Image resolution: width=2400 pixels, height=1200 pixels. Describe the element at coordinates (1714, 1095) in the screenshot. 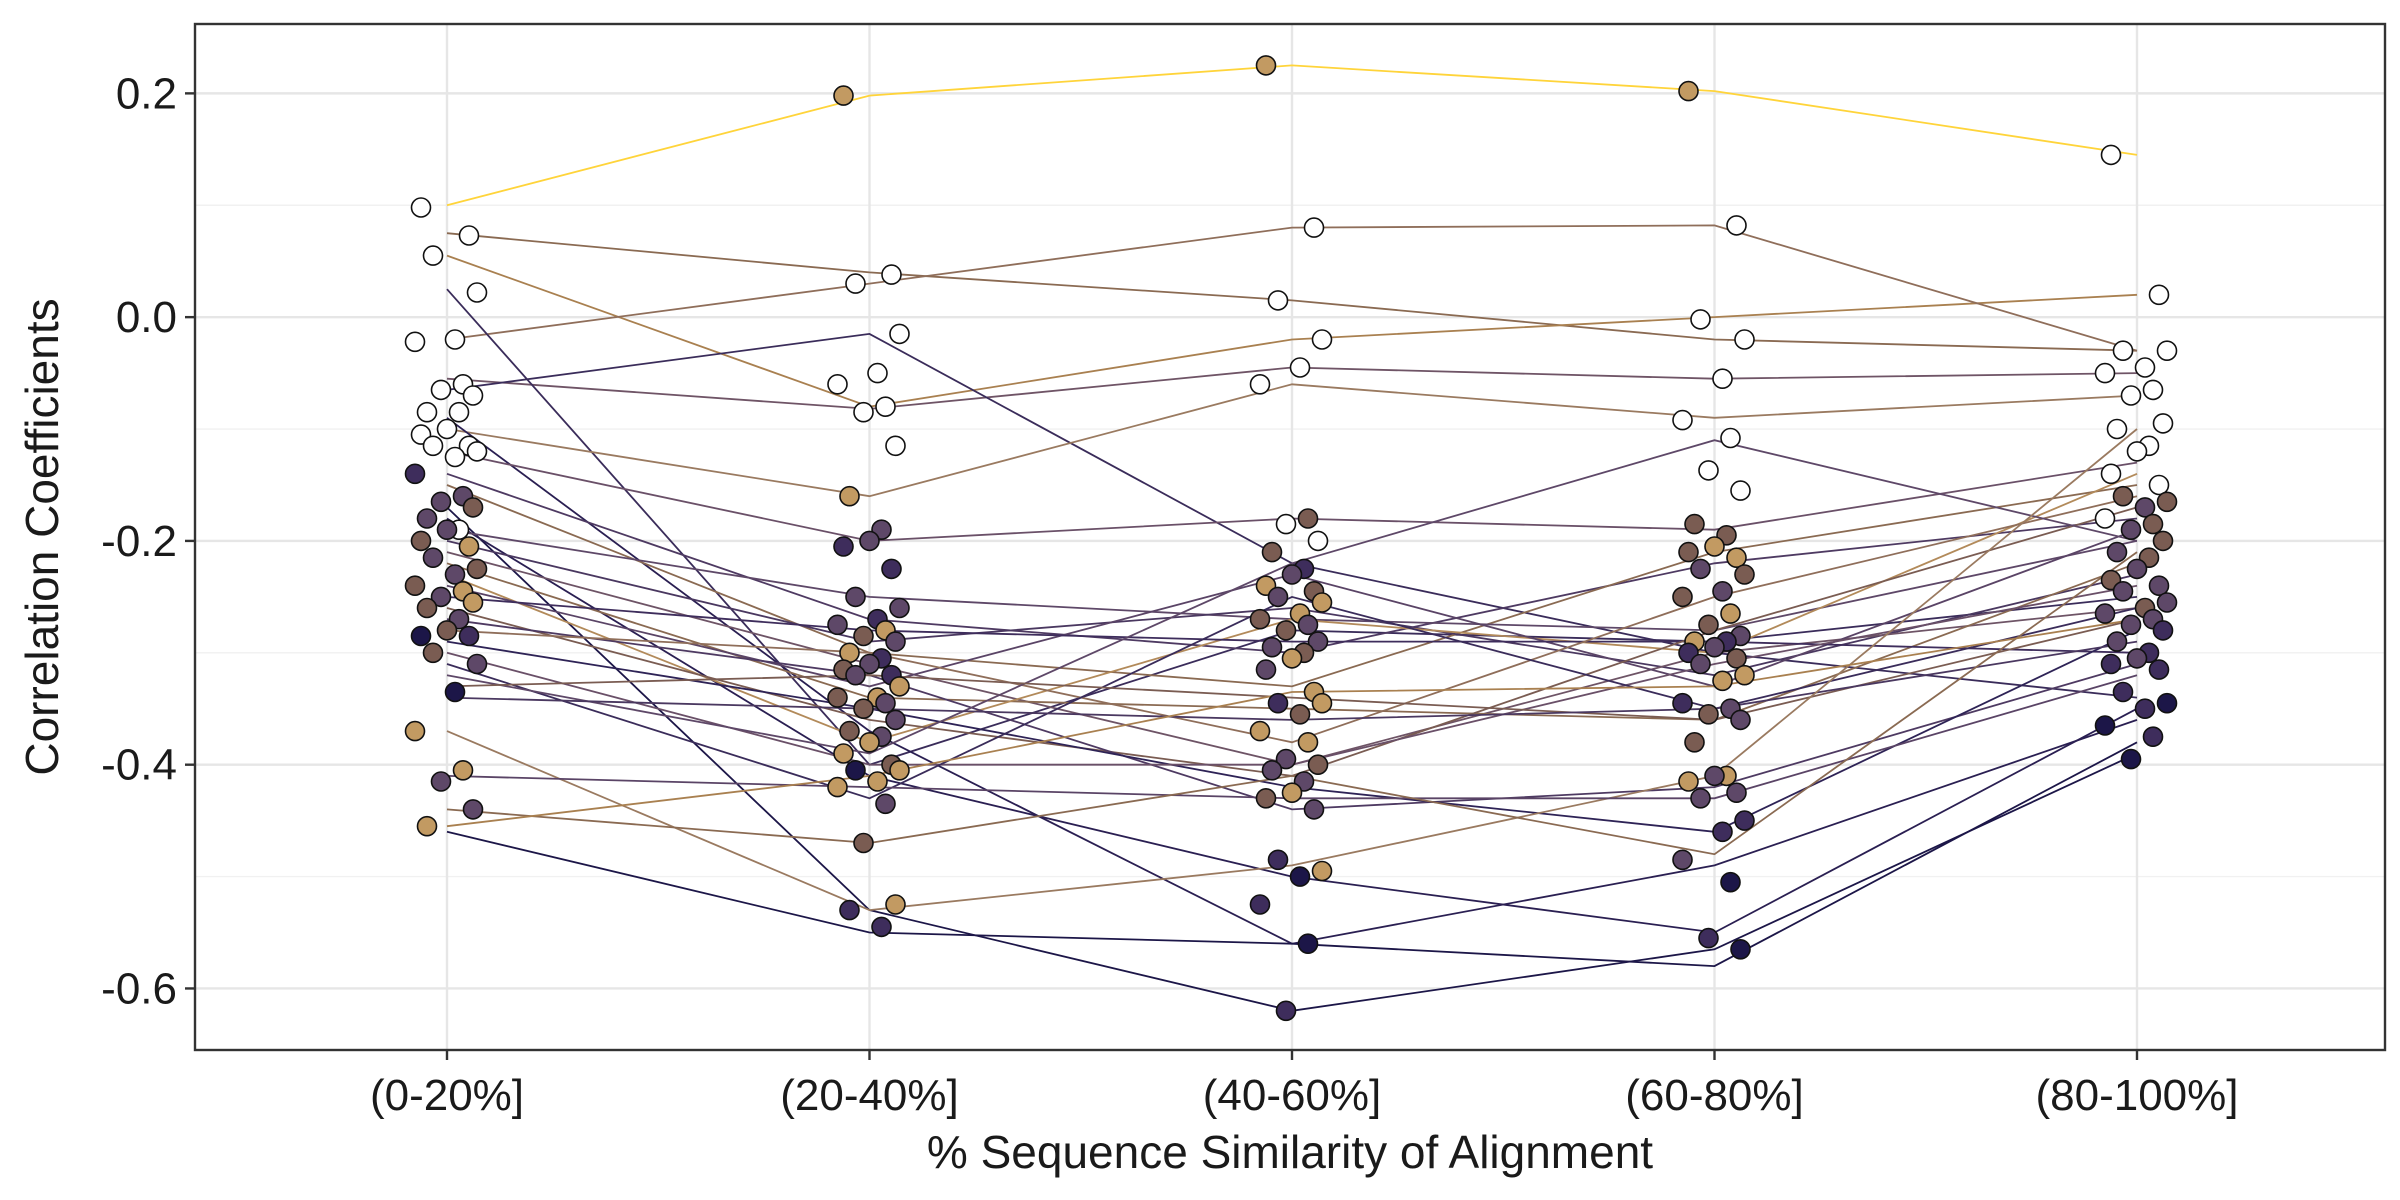

I see `x-tick-label: (60-80%]` at that location.